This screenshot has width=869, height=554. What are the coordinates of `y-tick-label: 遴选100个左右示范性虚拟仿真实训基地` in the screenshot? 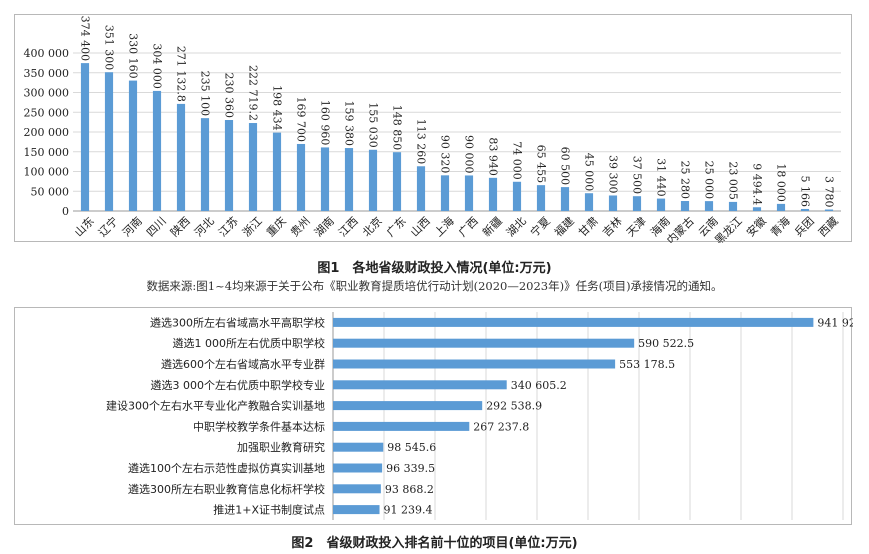 It's located at (226, 468).